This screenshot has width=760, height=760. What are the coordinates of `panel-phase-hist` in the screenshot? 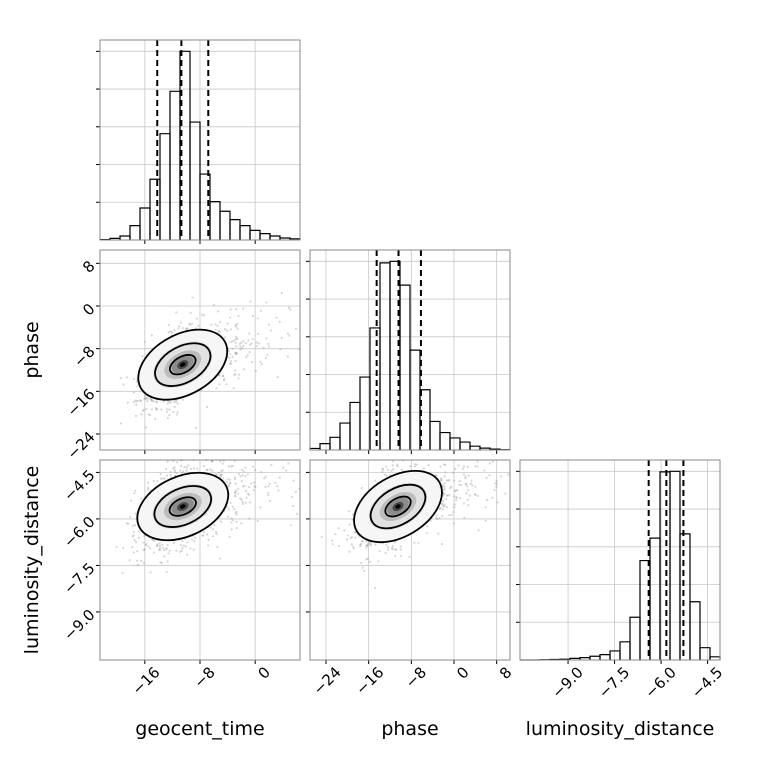 It's located at (408, 351).